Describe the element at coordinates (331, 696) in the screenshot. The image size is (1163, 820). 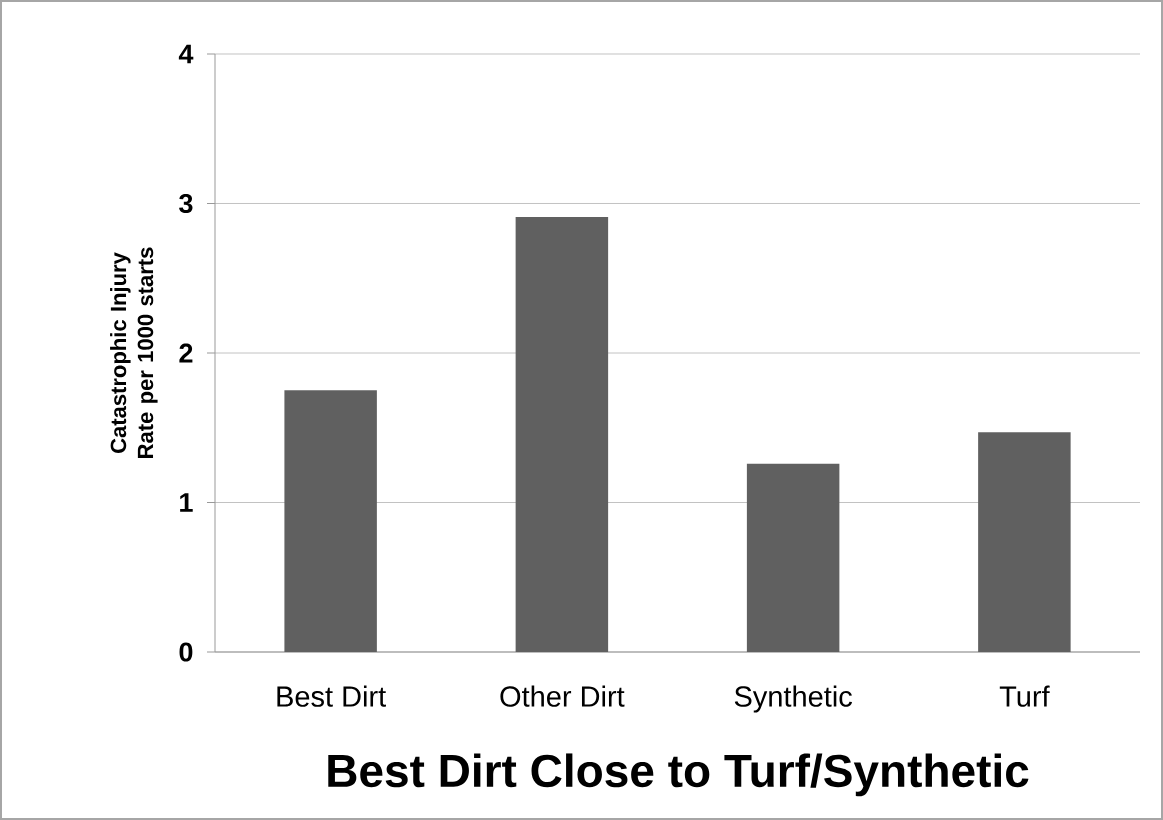
I see `x-tick-label: Best Dirt` at that location.